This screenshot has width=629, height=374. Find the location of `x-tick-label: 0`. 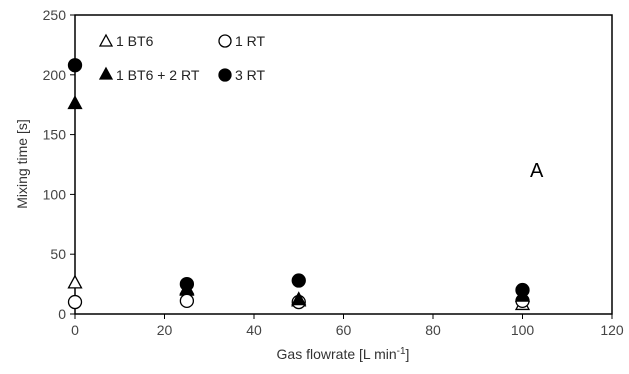

x-tick-label: 0 is located at coordinates (75, 330).